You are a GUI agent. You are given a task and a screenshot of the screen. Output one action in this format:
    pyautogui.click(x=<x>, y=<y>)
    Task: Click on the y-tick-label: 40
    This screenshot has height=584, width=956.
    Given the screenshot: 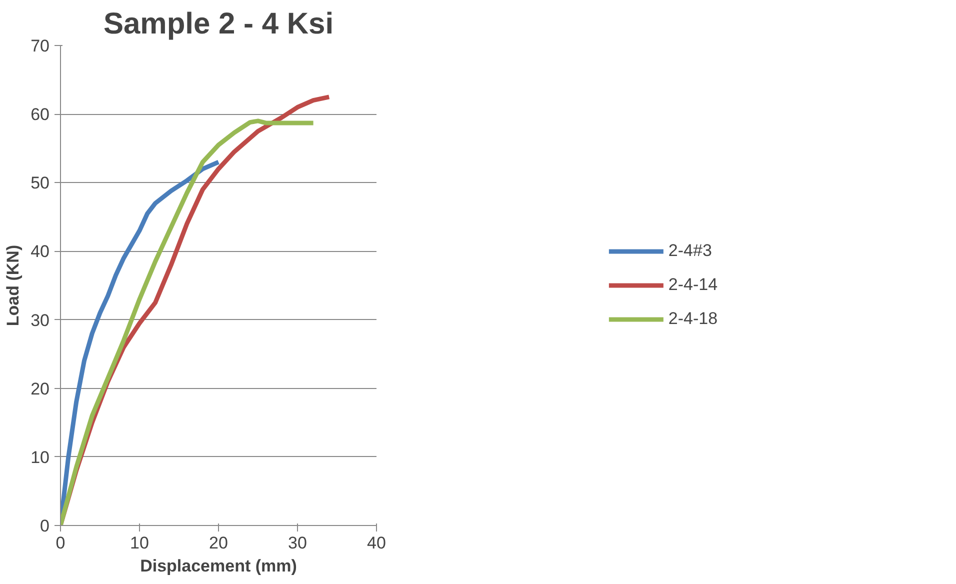 What is the action you would take?
    pyautogui.click(x=40, y=252)
    